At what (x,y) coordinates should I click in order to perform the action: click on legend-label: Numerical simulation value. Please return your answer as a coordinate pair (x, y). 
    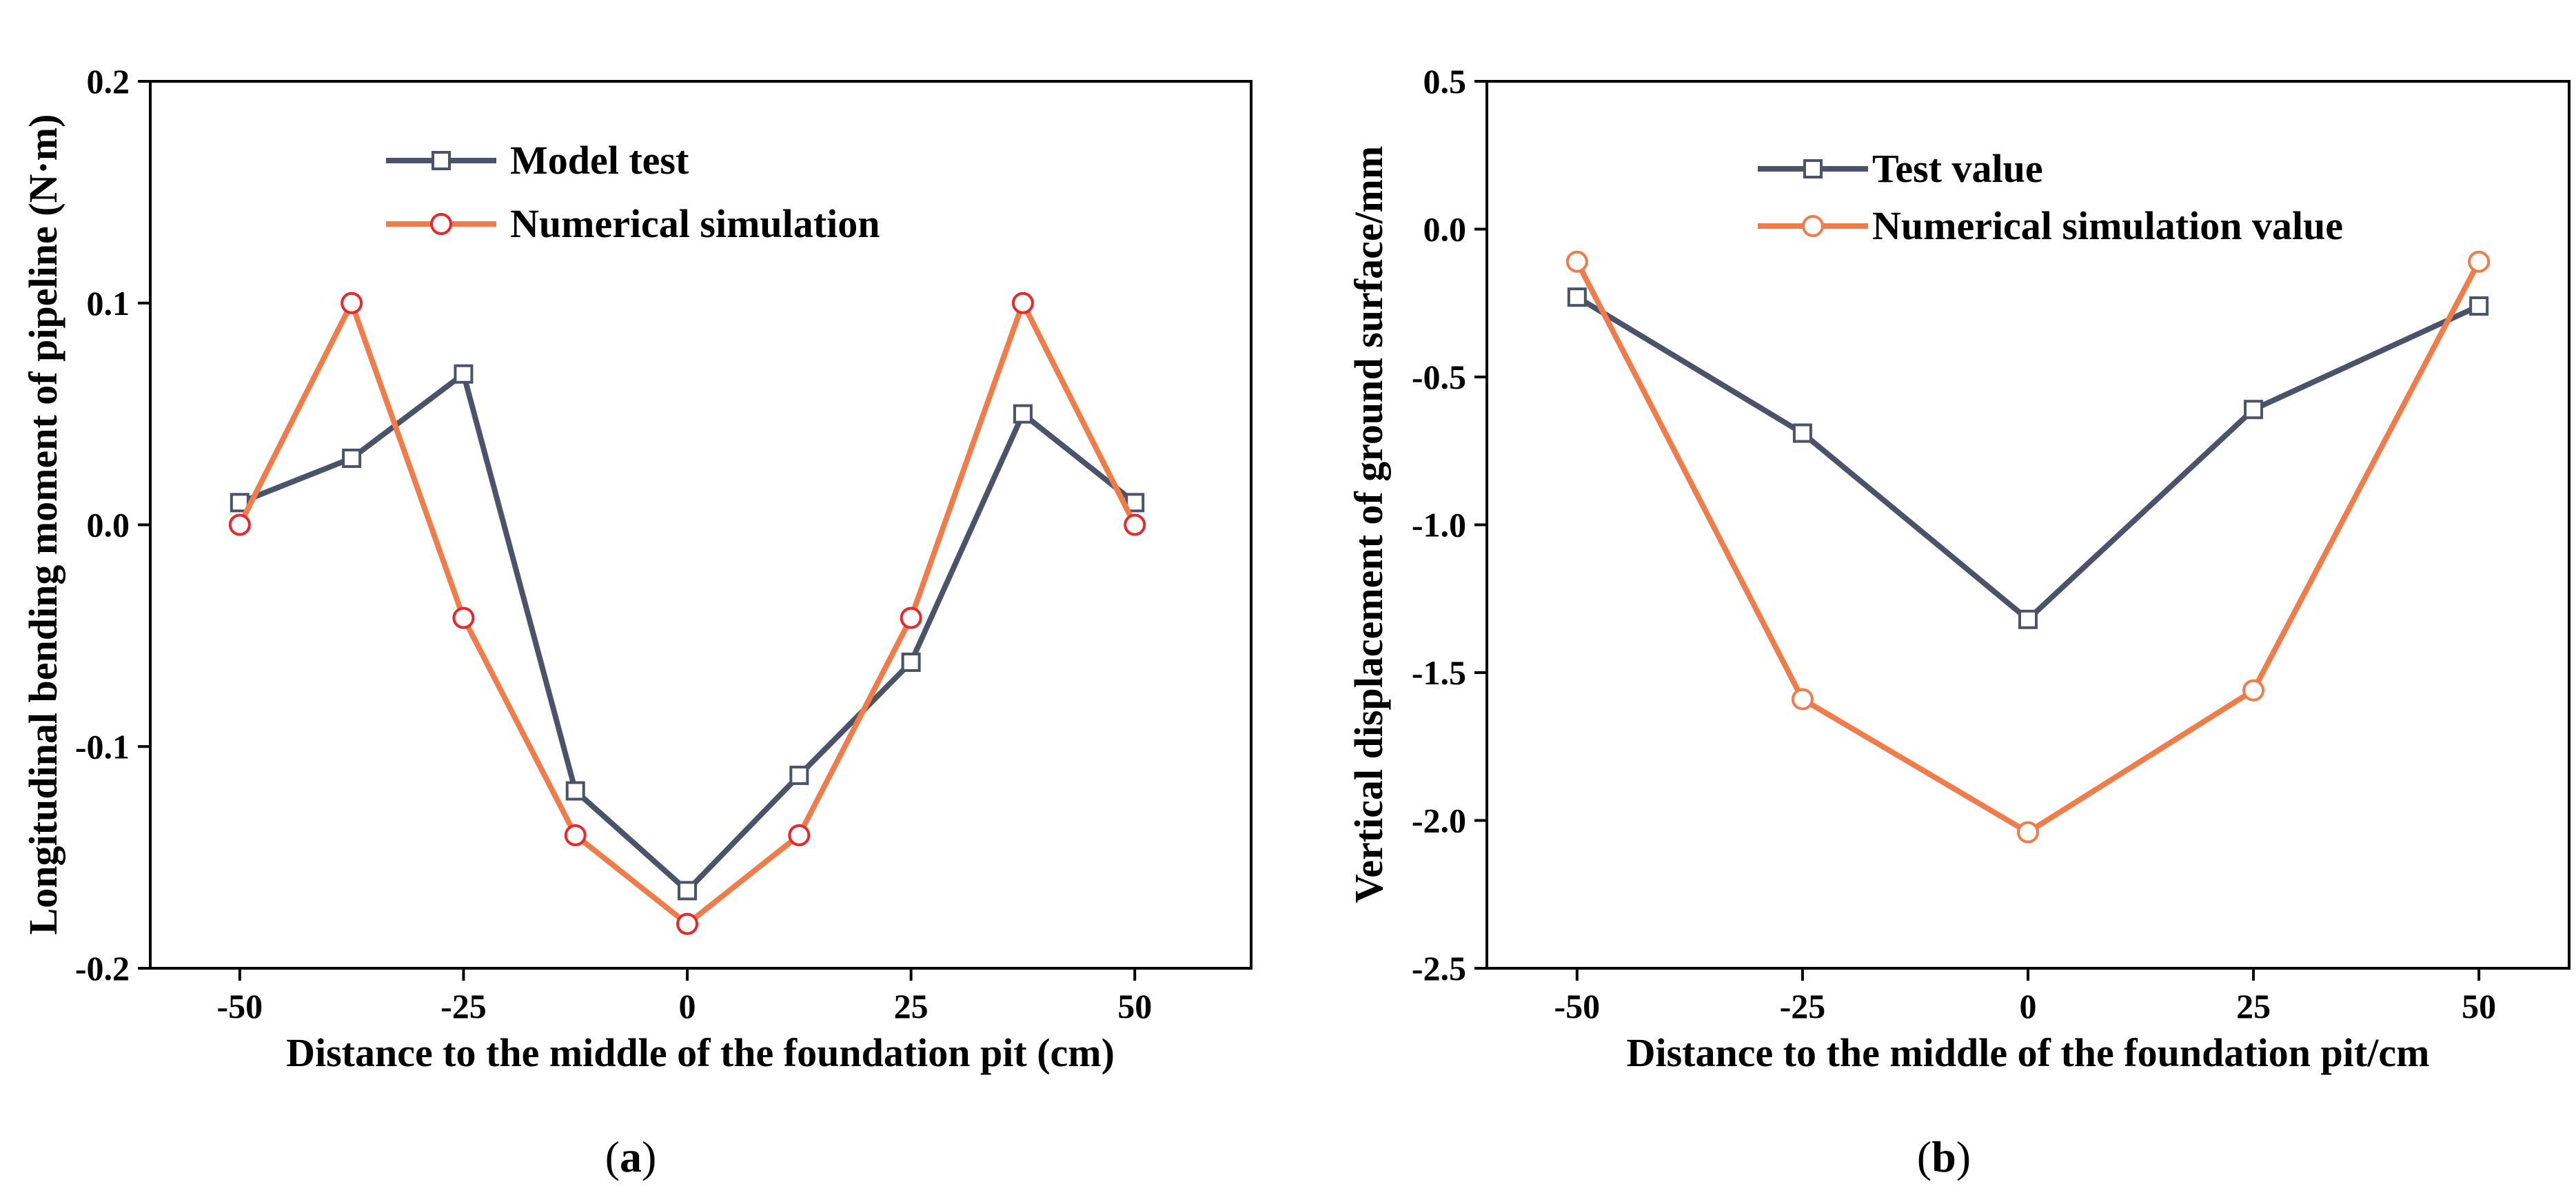
    Looking at the image, I should click on (2107, 225).